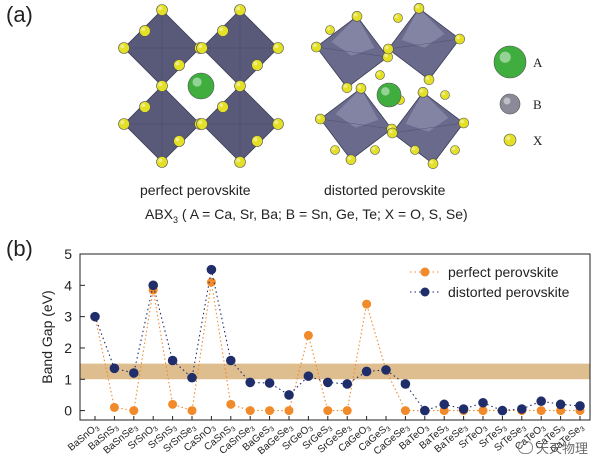 Image resolution: width=600 pixels, height=475 pixels. I want to click on legend-marker-perfect, so click(425, 272).